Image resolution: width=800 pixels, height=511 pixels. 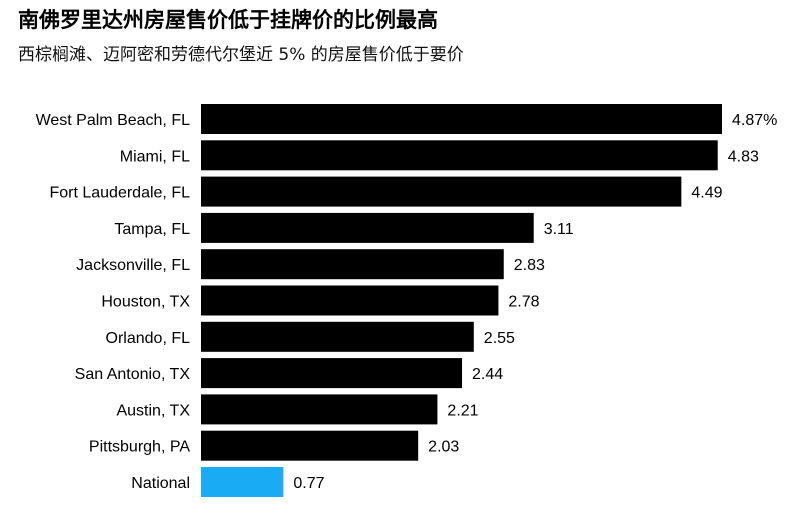 What do you see at coordinates (523, 302) in the screenshot?
I see `value-label-houston-tx: 2.78` at bounding box center [523, 302].